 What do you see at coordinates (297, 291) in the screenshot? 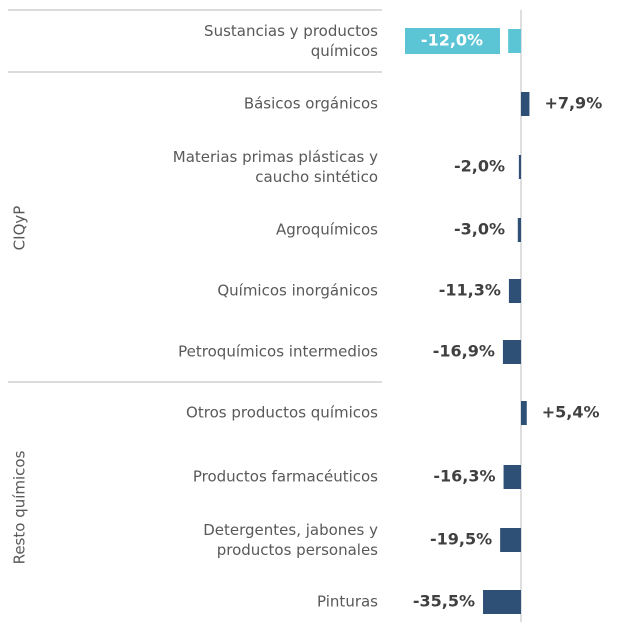
I see `category-label: Químicos inorgánicos` at bounding box center [297, 291].